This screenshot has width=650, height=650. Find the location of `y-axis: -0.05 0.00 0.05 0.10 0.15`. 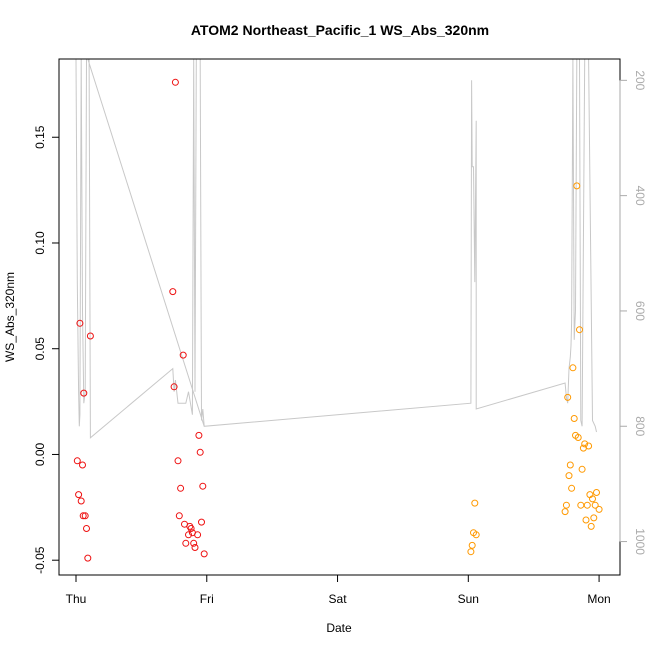

y-axis: -0.05 0.00 0.05 0.10 0.15 is located at coordinates (46, 349).